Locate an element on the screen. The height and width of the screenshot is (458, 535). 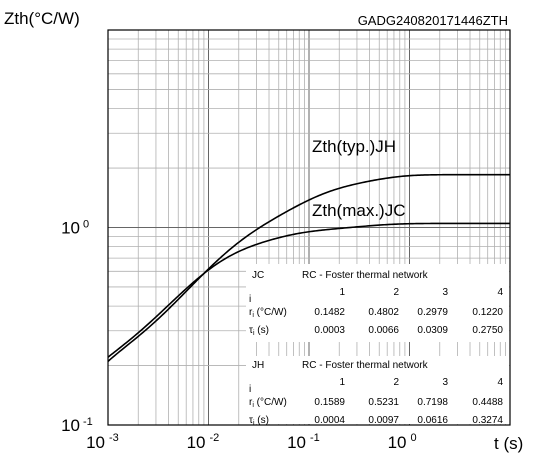
table-r-value: 0.5231 is located at coordinates (383, 402).